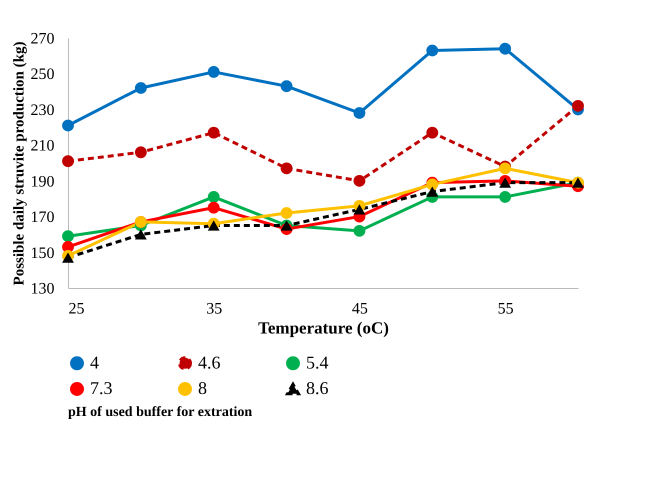 The width and height of the screenshot is (656, 491). What do you see at coordinates (42, 289) in the screenshot?
I see `y-tick-label: 130` at bounding box center [42, 289].